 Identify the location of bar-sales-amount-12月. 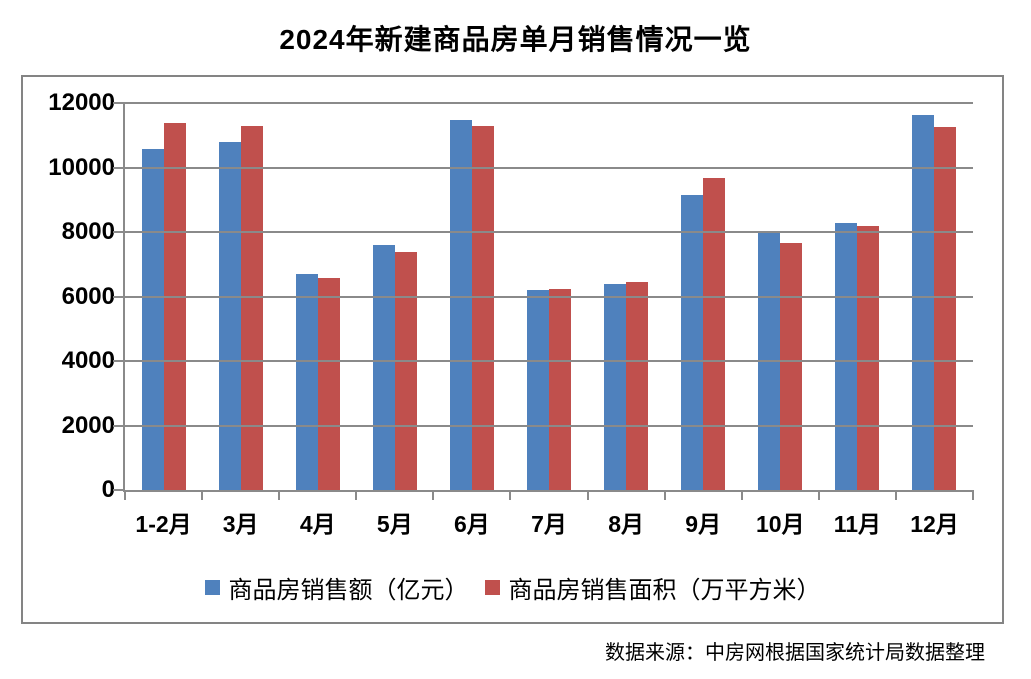
(923, 302).